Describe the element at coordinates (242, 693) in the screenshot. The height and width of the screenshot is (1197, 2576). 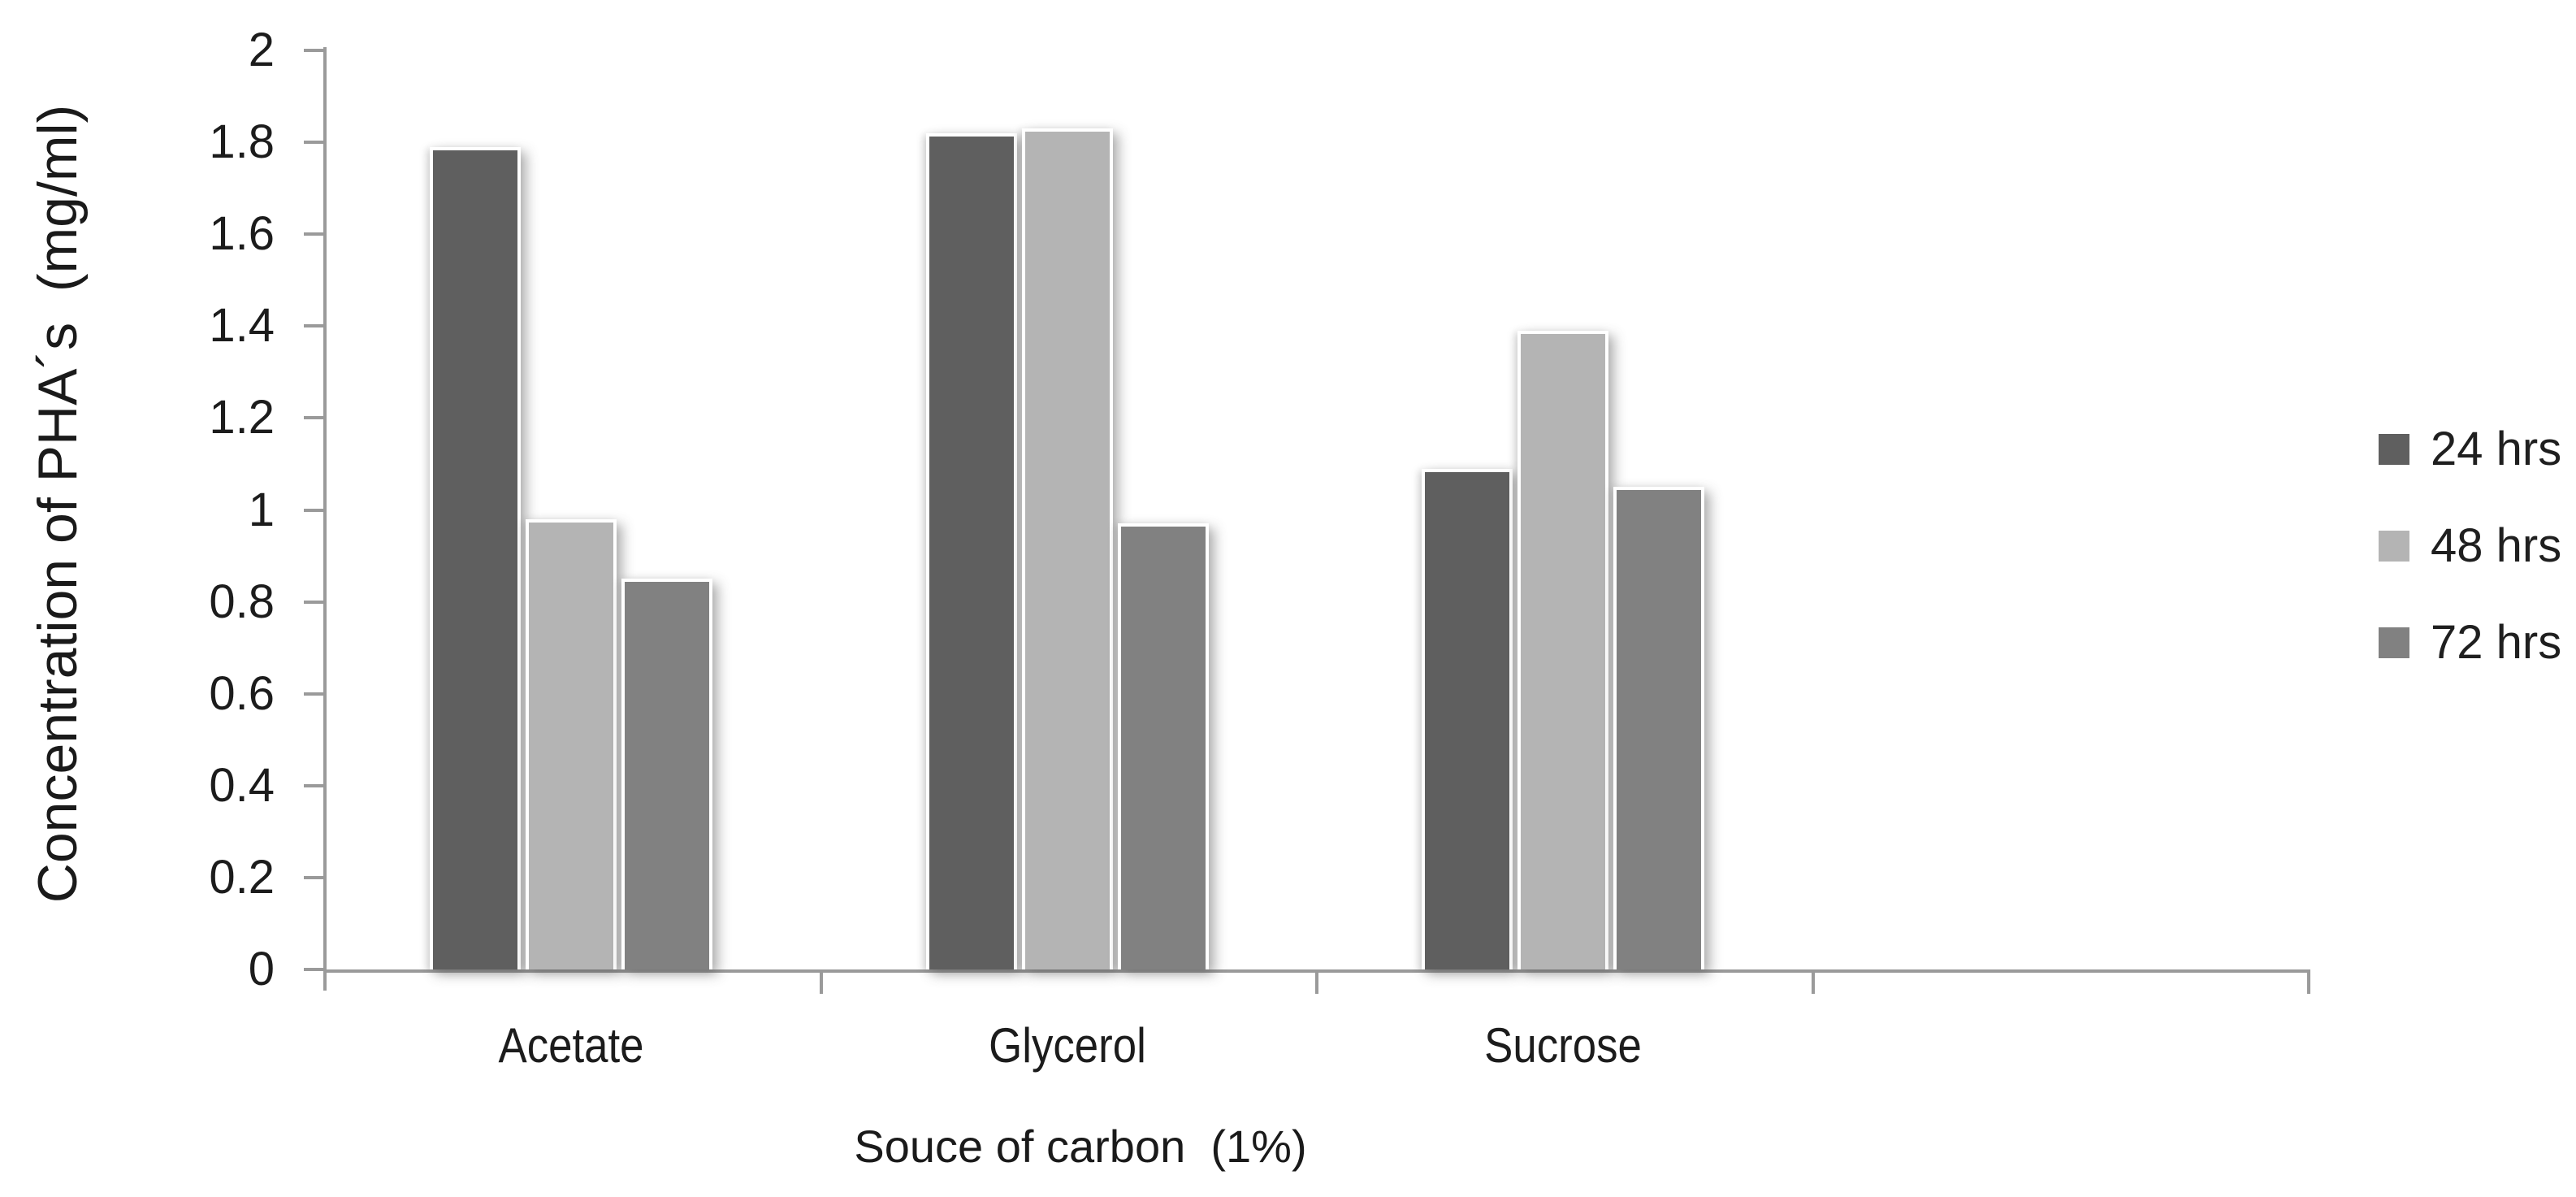
I see `y-tick-label: 0.6` at that location.